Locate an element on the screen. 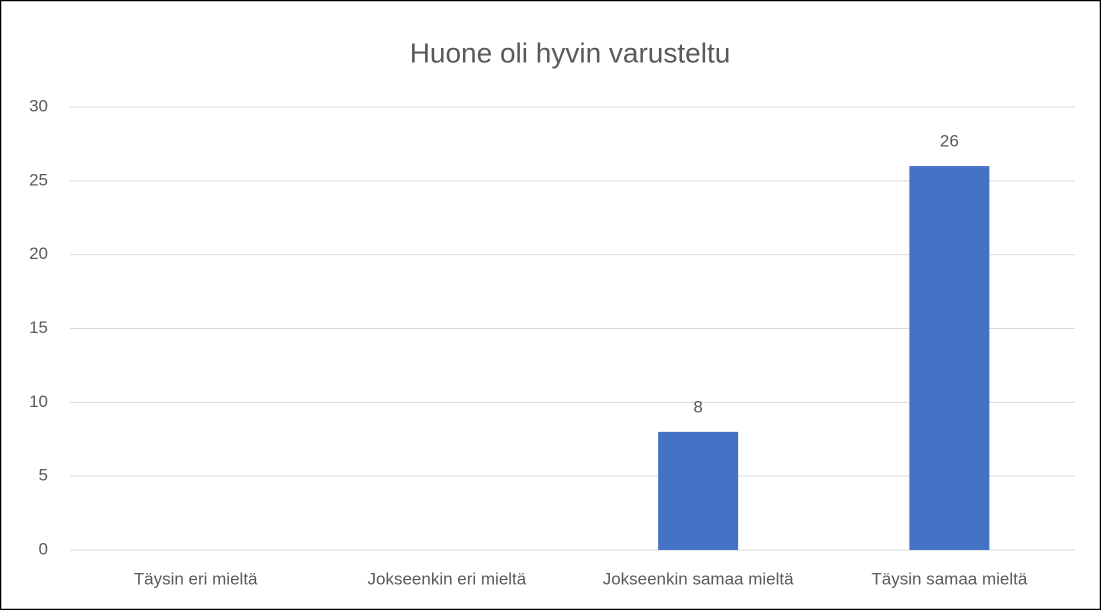  data-label: 8 is located at coordinates (697, 406).